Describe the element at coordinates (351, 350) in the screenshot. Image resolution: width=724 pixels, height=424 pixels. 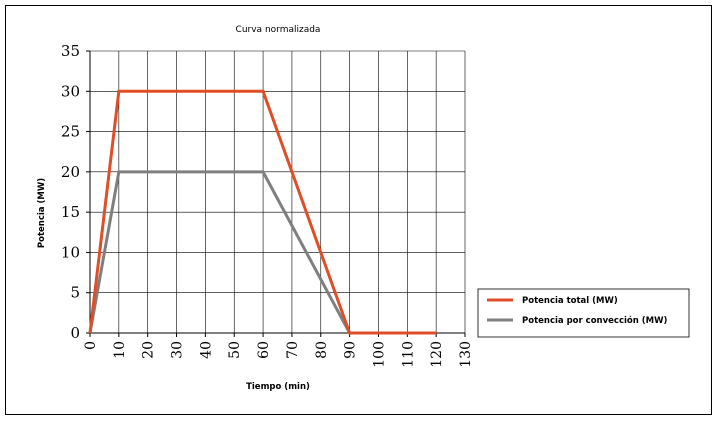
I see `x-tick-label: 90` at that location.